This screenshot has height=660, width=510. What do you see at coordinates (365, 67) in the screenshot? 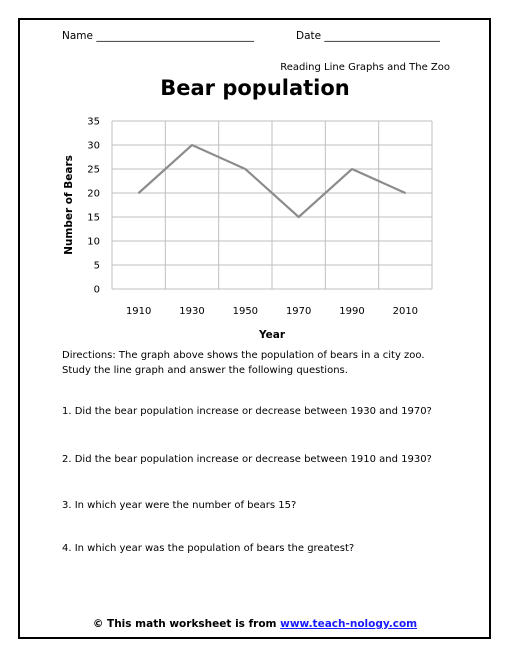
I see `worksheet-subtitle: Reading Line Graphs and The Zoo` at bounding box center [365, 67].